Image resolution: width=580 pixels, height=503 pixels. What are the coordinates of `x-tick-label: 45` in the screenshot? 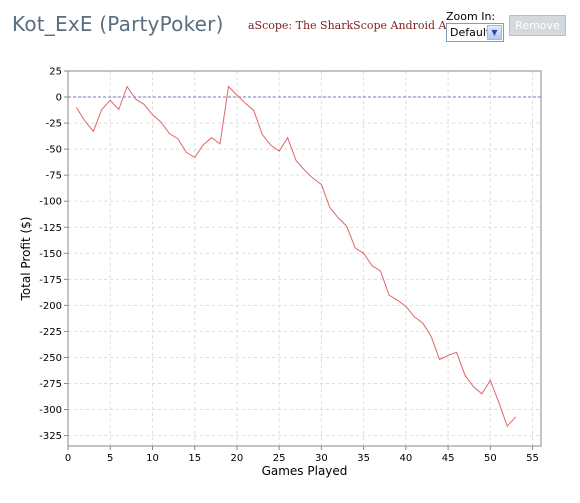 It's located at (448, 458).